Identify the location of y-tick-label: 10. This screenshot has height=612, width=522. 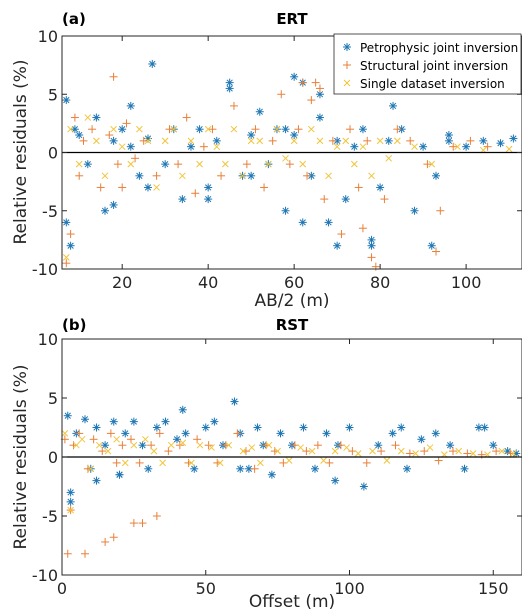
(48, 339).